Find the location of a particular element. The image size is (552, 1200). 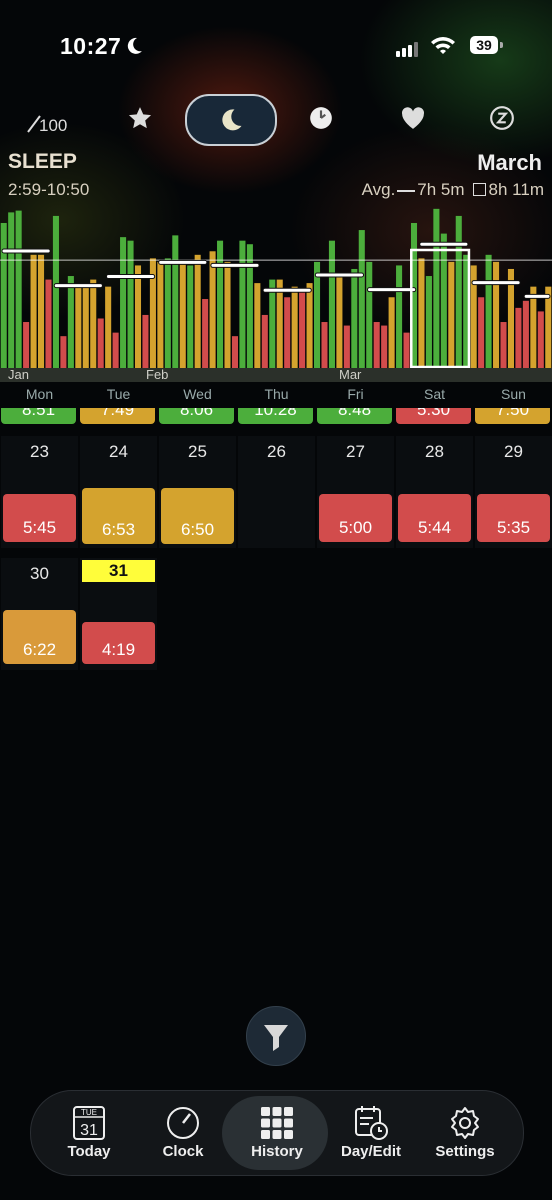

day-number: 30 is located at coordinates (39, 573).